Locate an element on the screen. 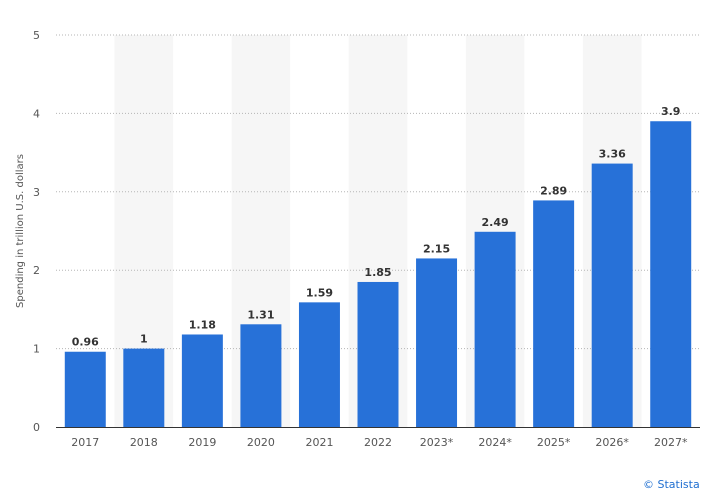 The width and height of the screenshot is (702, 496). x-tick-label: 2022 is located at coordinates (378, 442).